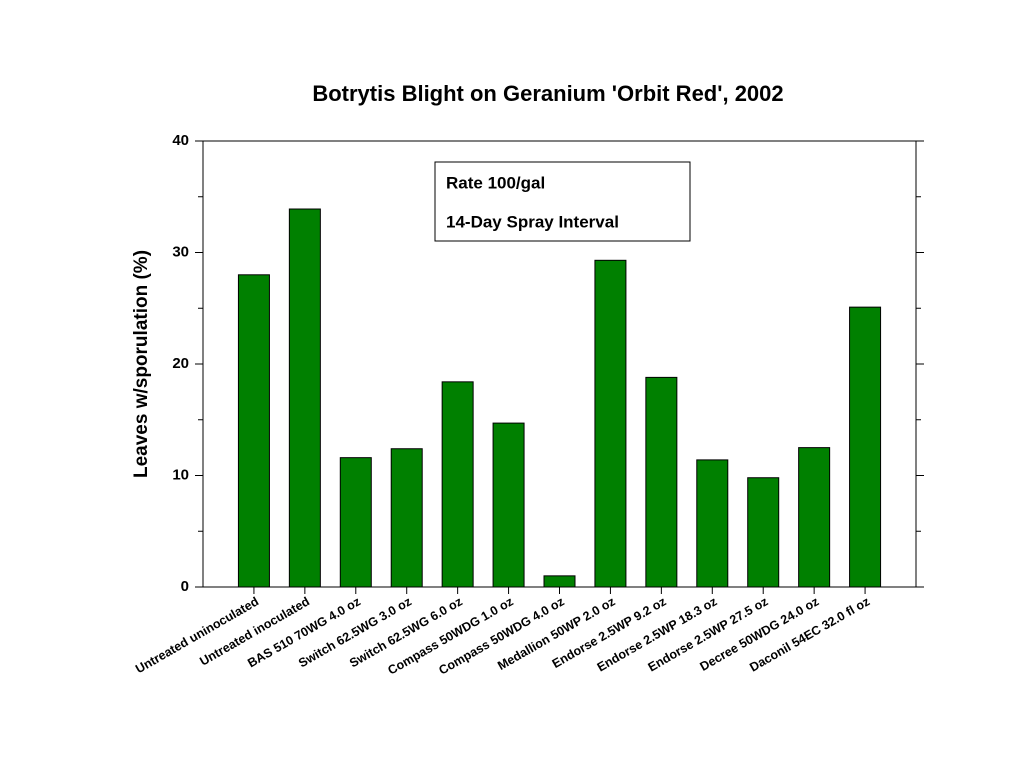 This screenshot has width=1024, height=768. What do you see at coordinates (532, 221) in the screenshot?
I see `annotation: 14-Day Spray Interval` at bounding box center [532, 221].